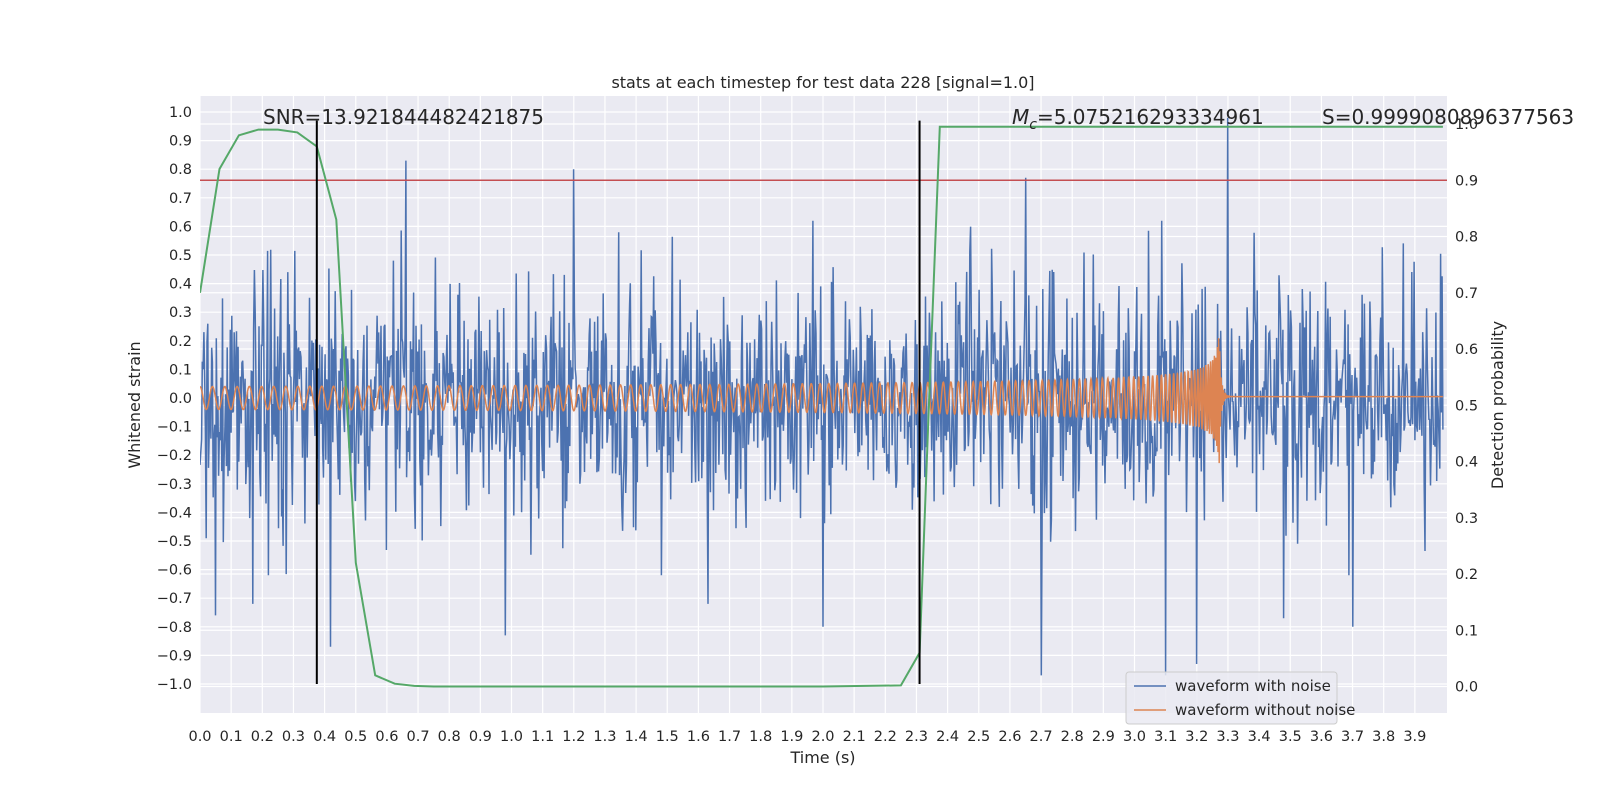 This screenshot has width=1600, height=800. I want to click on x-tick-label: 2.4, so click(947, 737).